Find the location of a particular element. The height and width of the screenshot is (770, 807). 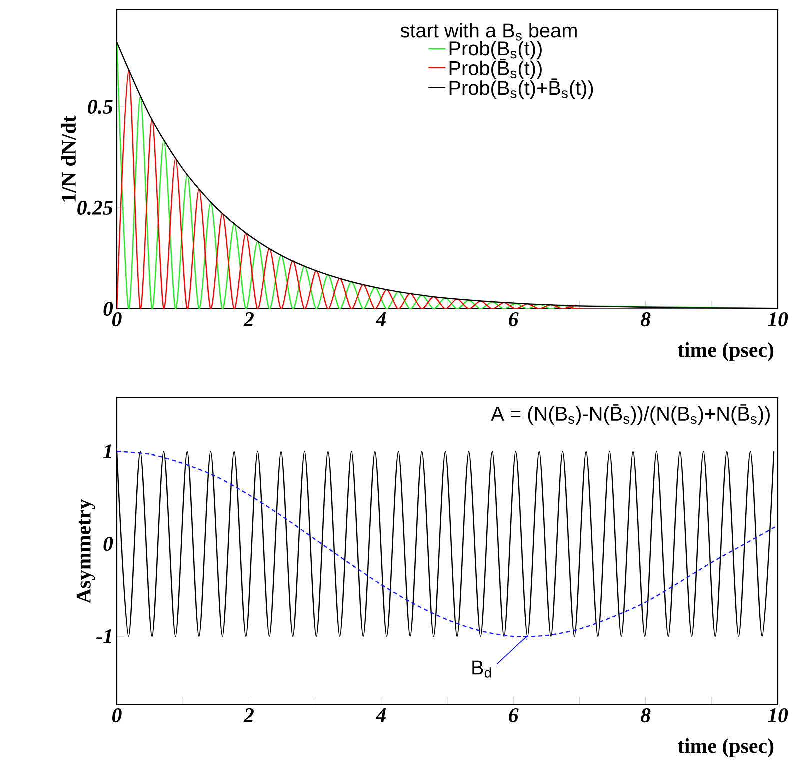

y-tick-label: 0.25 is located at coordinates (95, 208).